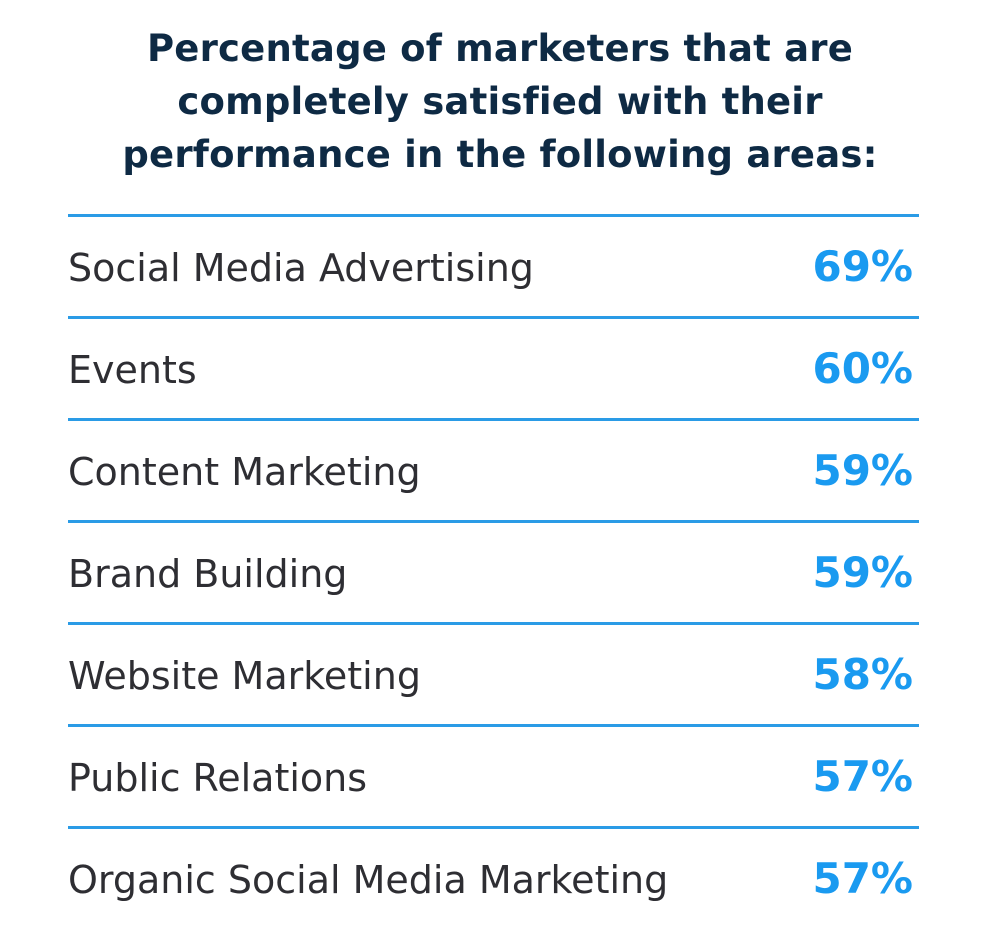 The image size is (1000, 931). Describe the element at coordinates (862, 368) in the screenshot. I see `row-value: 60%` at that location.